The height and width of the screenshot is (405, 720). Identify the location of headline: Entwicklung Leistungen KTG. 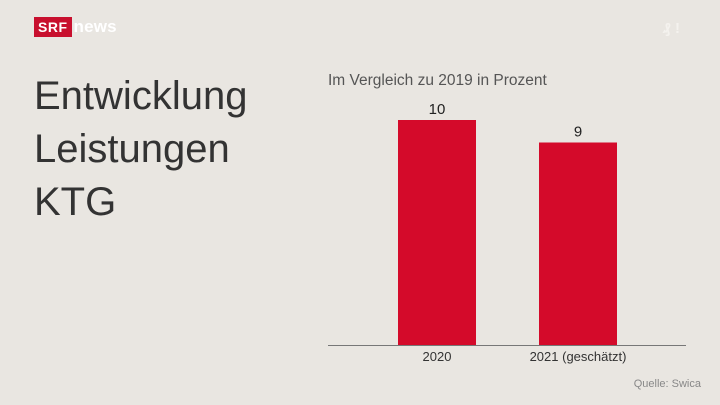
(140, 149).